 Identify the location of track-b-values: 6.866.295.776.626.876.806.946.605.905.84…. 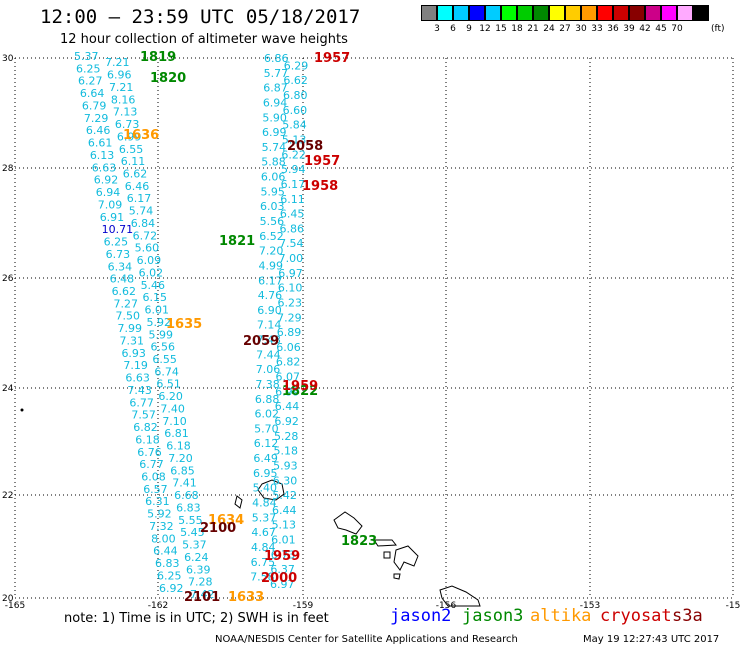
(279, 321).